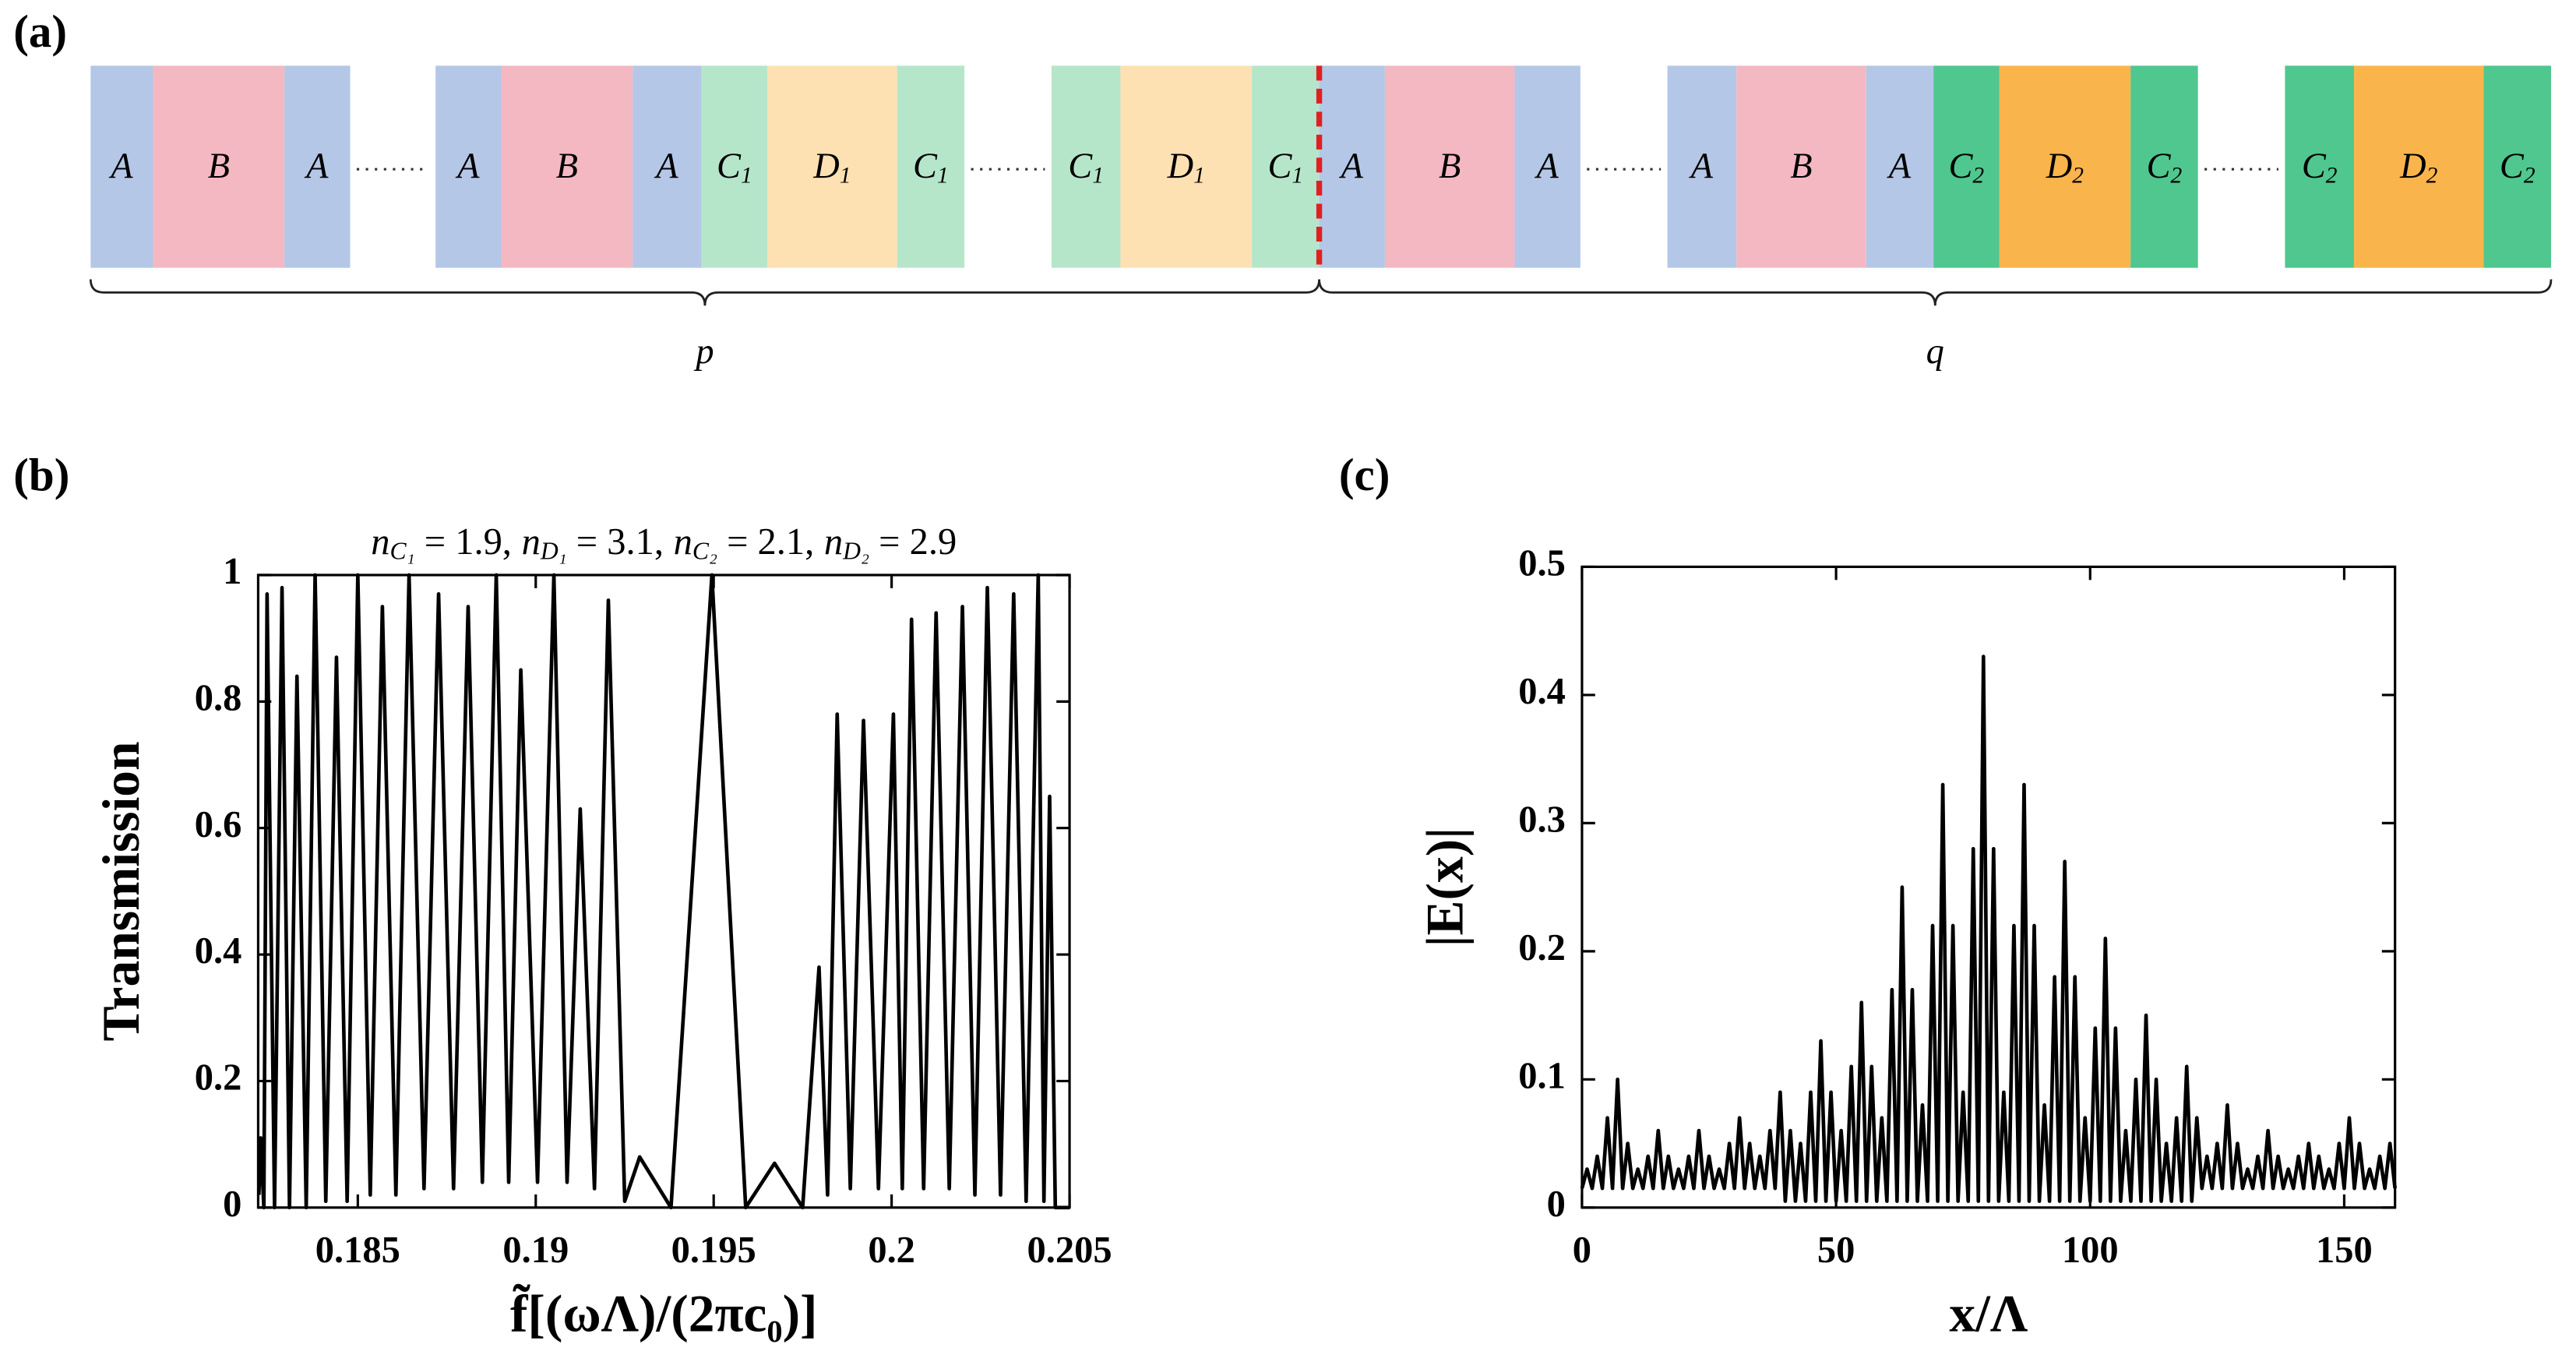 This screenshot has height=1362, width=2576. Describe the element at coordinates (121, 891) in the screenshot. I see `y-axis-label: Transmission` at that location.